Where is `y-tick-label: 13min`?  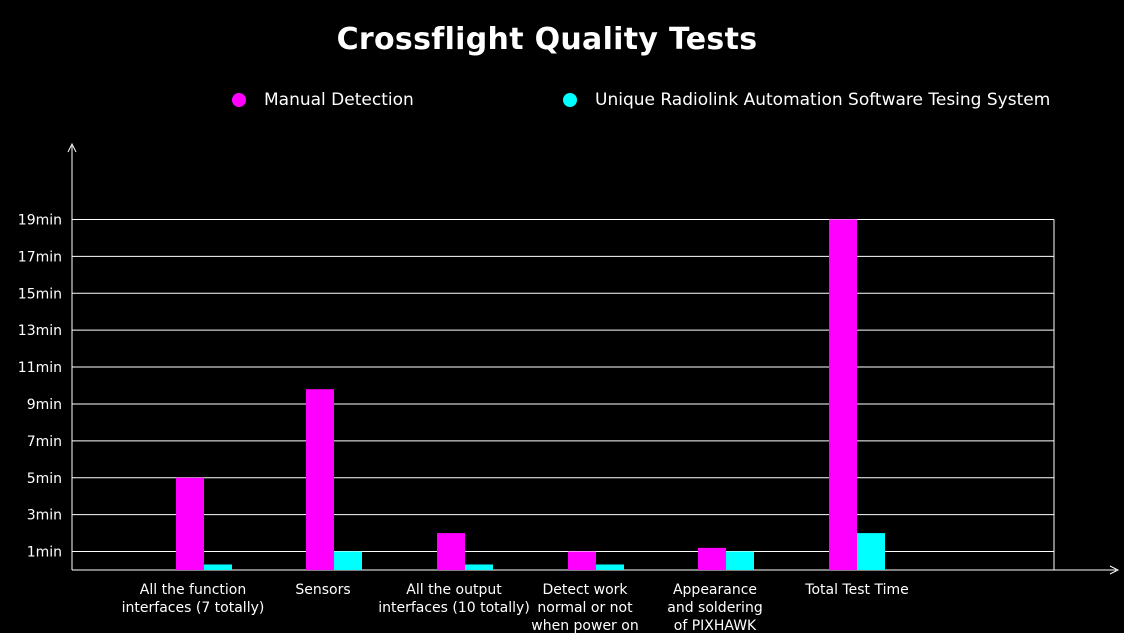
y-tick-label: 13min is located at coordinates (40, 331).